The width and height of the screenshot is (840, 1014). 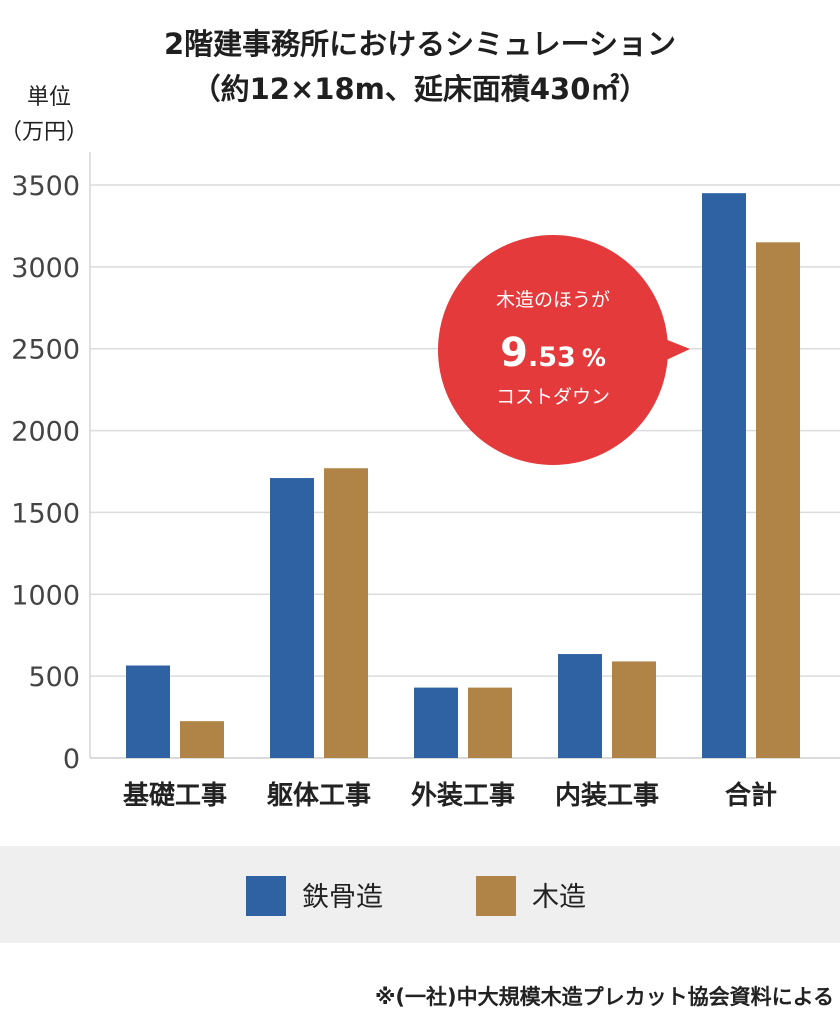 What do you see at coordinates (44, 132) in the screenshot?
I see `y-unit-label-sub: （万円）` at bounding box center [44, 132].